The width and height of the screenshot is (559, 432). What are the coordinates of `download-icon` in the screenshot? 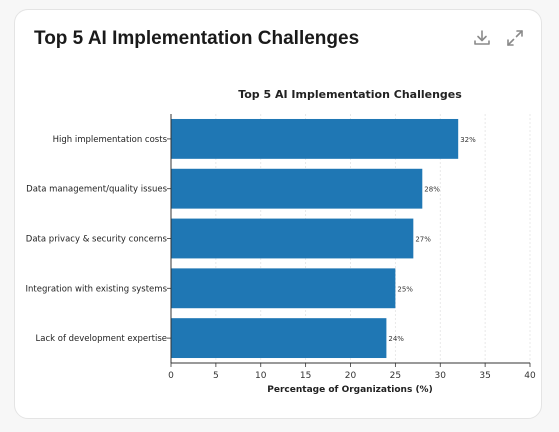 It's located at (482, 38).